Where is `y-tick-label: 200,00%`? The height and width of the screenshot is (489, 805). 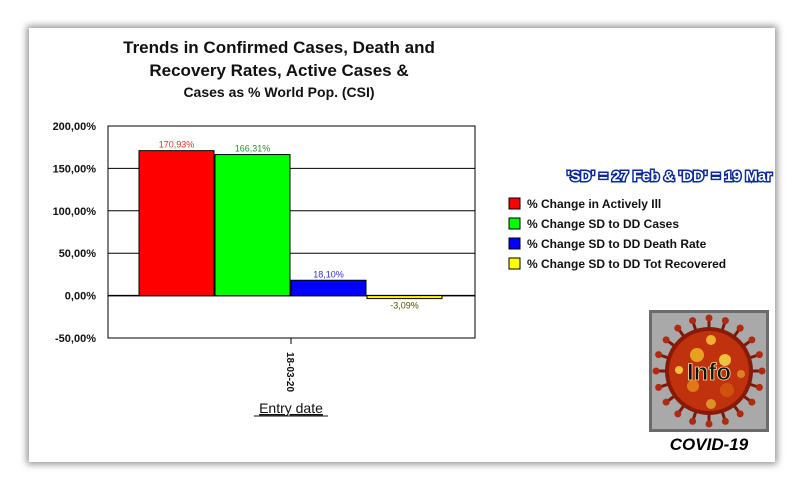
y-tick-label: 200,00% is located at coordinates (75, 127).